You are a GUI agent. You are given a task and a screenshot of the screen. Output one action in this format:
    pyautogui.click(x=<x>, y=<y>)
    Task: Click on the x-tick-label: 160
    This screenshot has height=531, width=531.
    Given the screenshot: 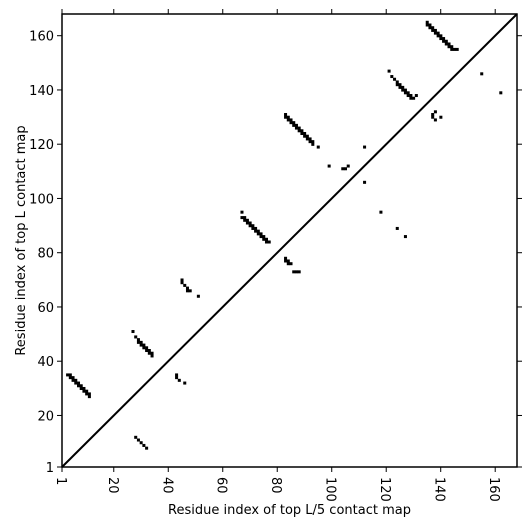 What is the action you would take?
    pyautogui.click(x=493, y=489)
    